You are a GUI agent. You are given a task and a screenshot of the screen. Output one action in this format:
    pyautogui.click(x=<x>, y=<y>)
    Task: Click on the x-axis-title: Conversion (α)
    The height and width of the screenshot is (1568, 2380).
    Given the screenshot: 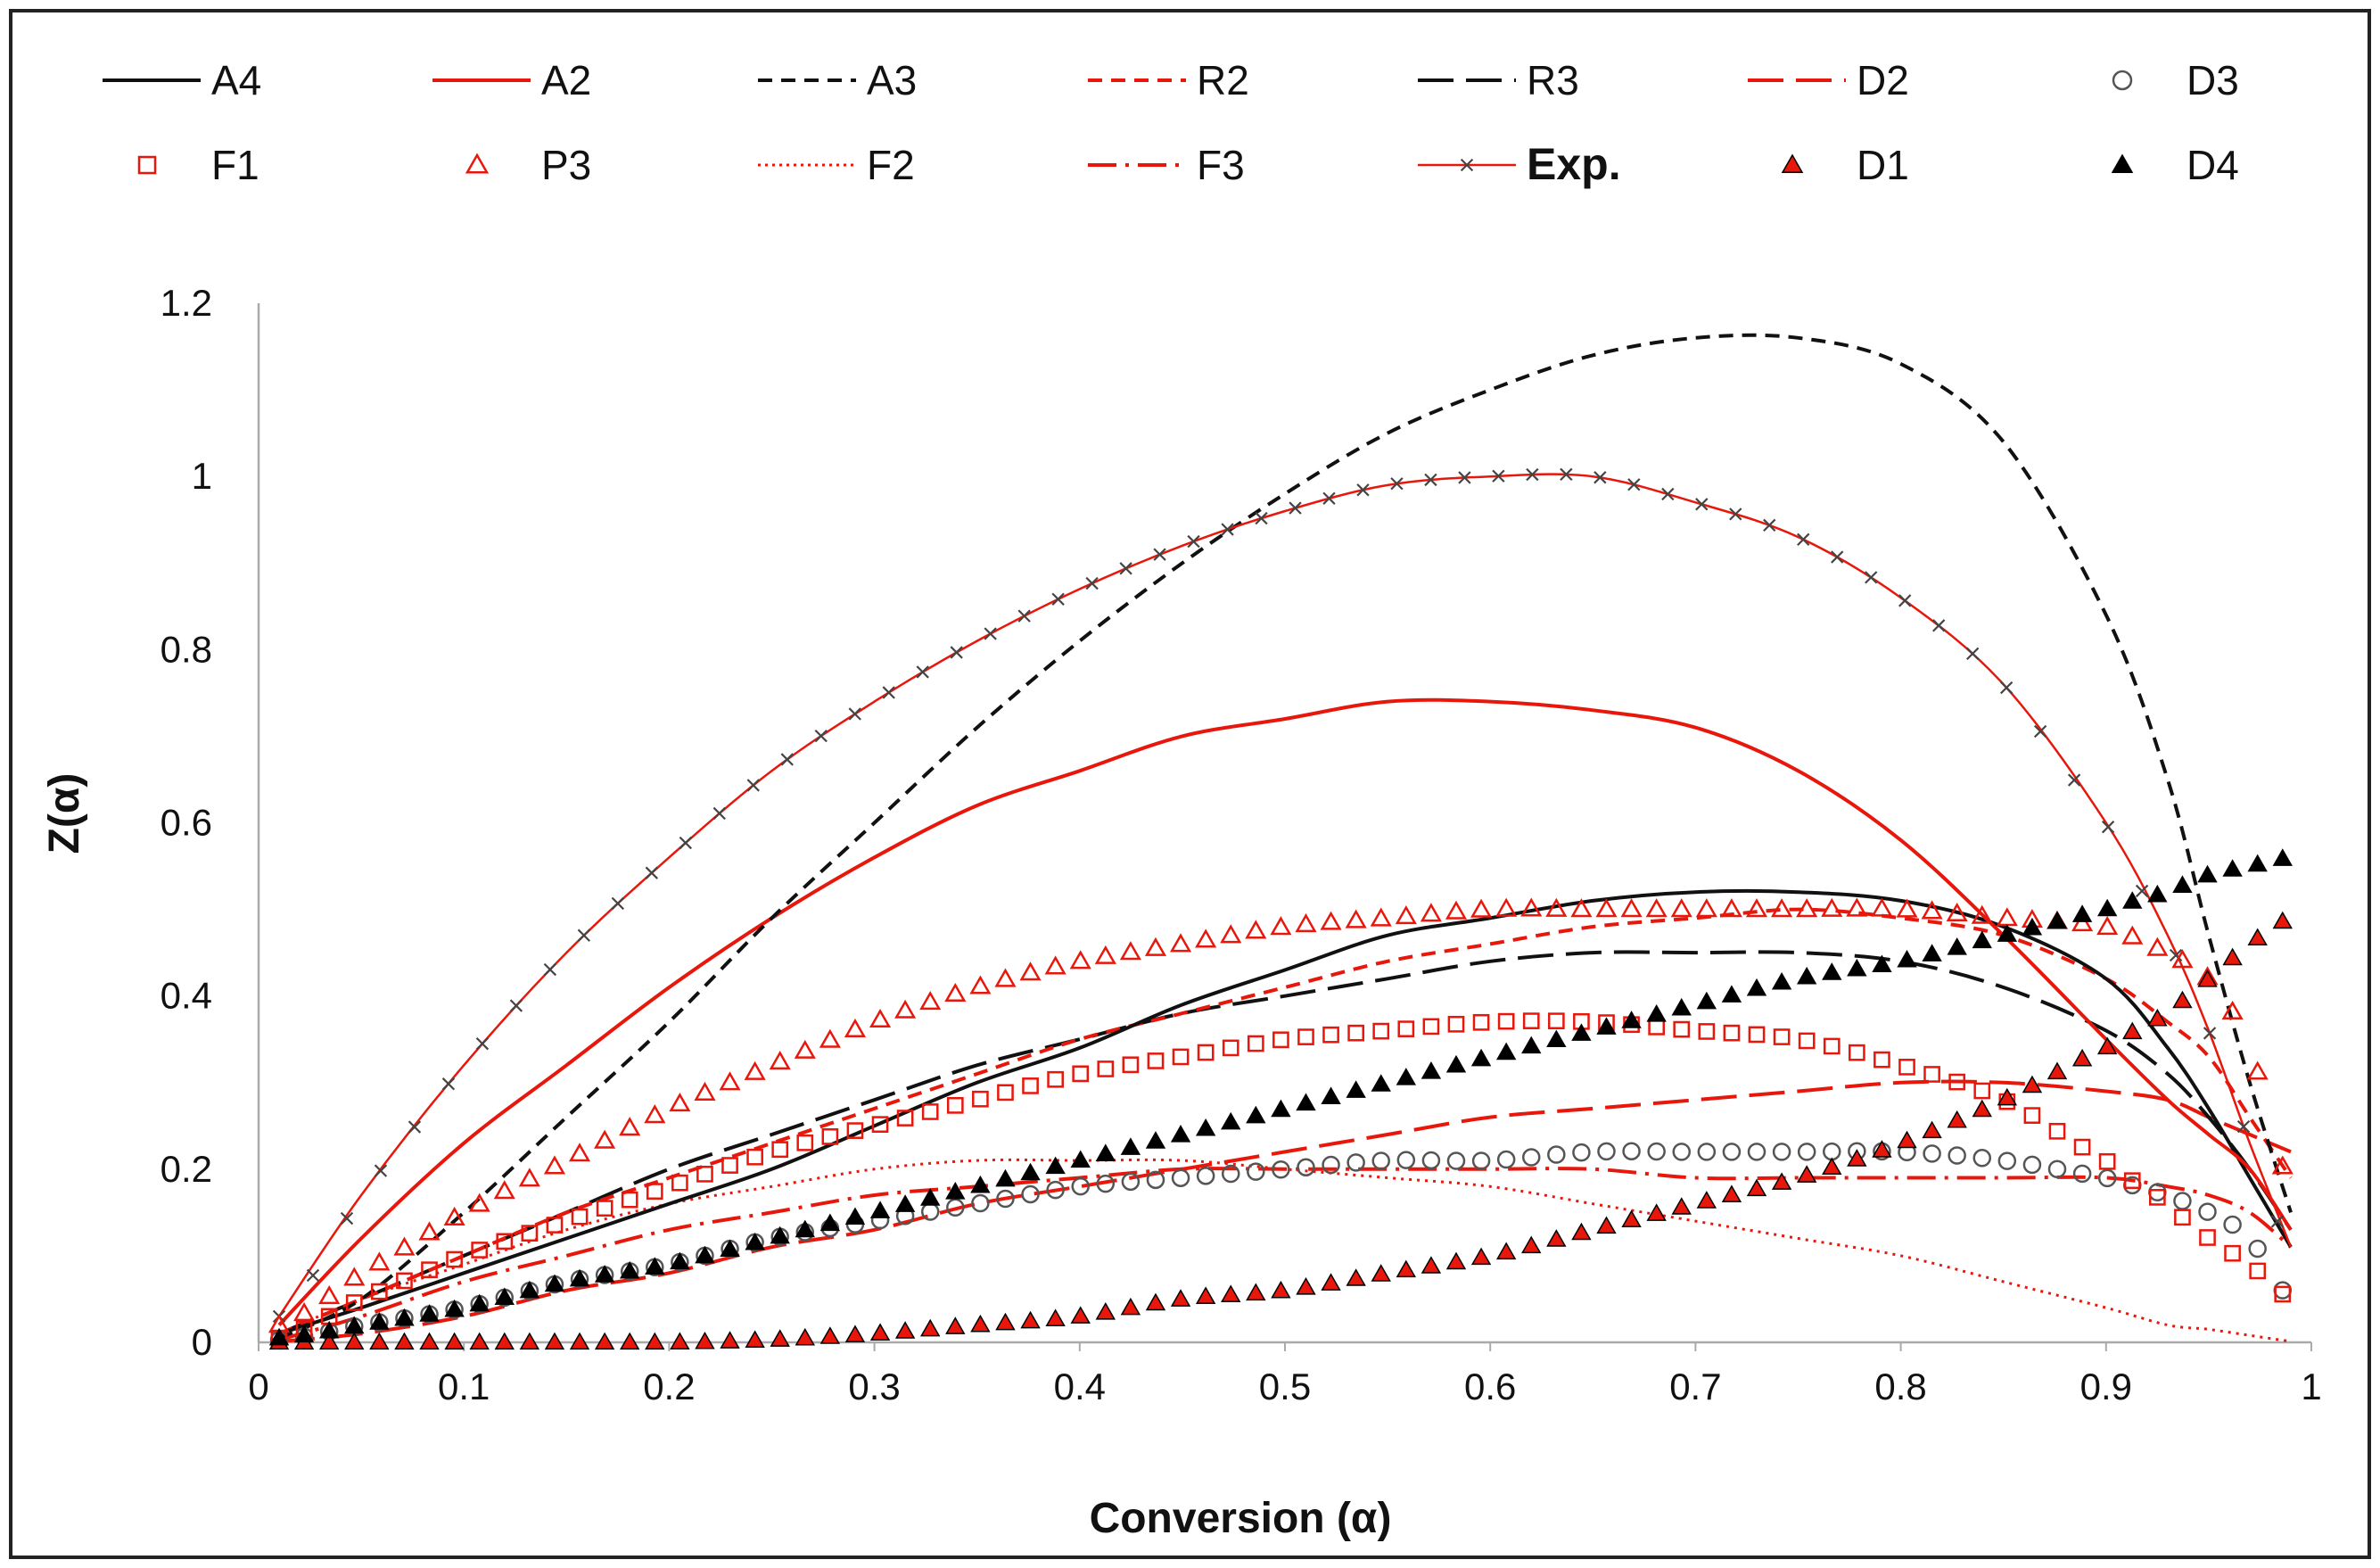 What is the action you would take?
    pyautogui.click(x=1241, y=1518)
    